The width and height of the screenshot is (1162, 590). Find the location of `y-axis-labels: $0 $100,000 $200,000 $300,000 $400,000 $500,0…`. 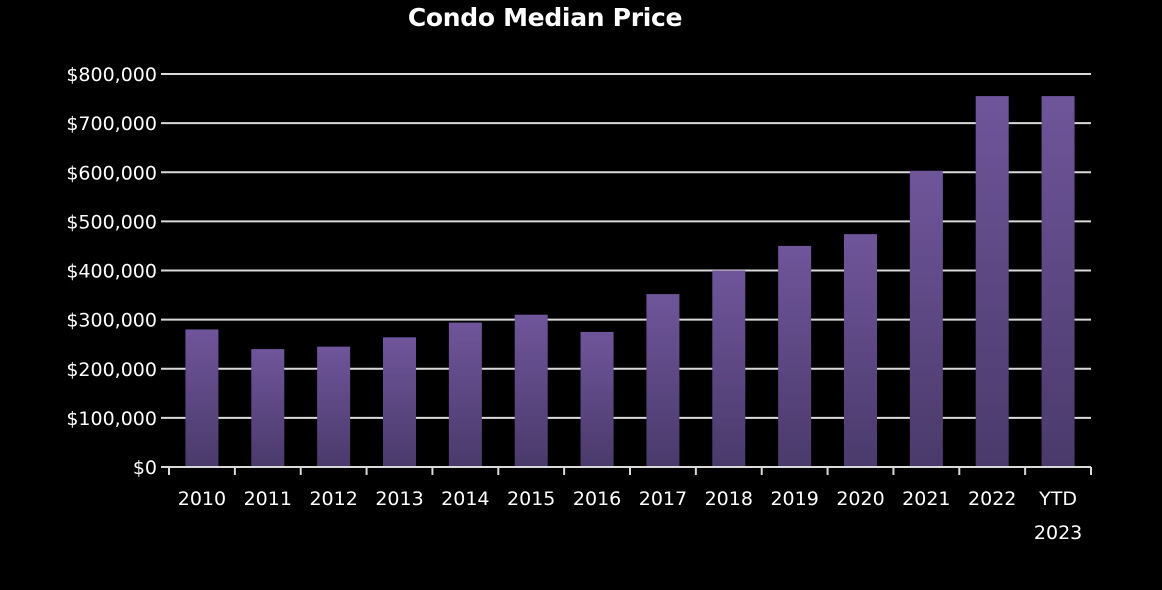

y-axis-labels: $0 $100,000 $200,000 $300,000 $400,000 $500,0… is located at coordinates (111, 271).